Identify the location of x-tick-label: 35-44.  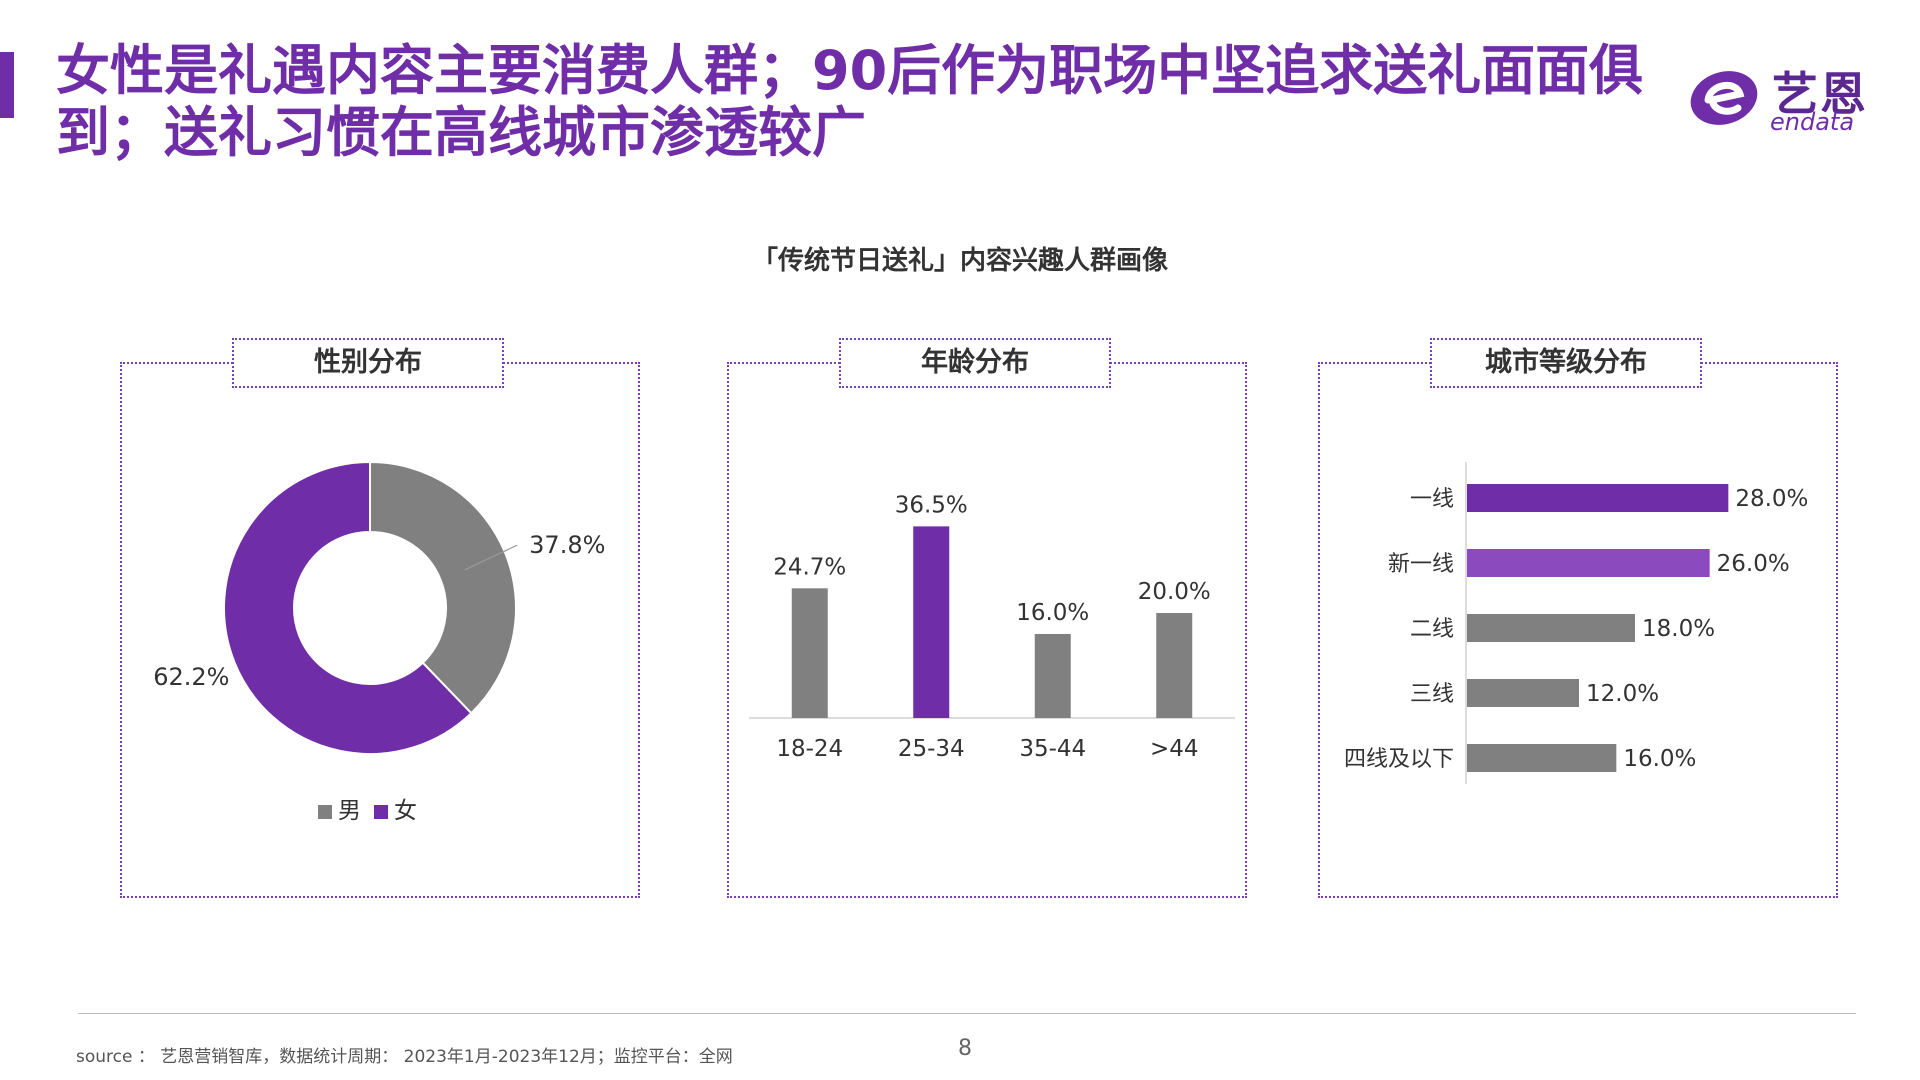
(1052, 749).